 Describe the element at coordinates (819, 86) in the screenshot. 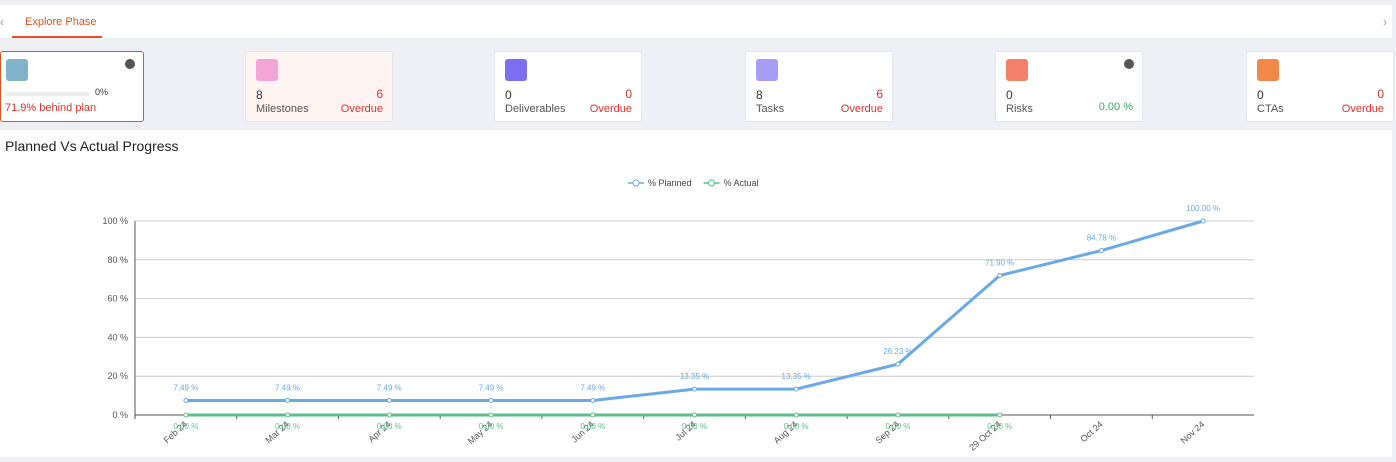

I see `summary-card: 8 Tasks 6 Overdue` at that location.